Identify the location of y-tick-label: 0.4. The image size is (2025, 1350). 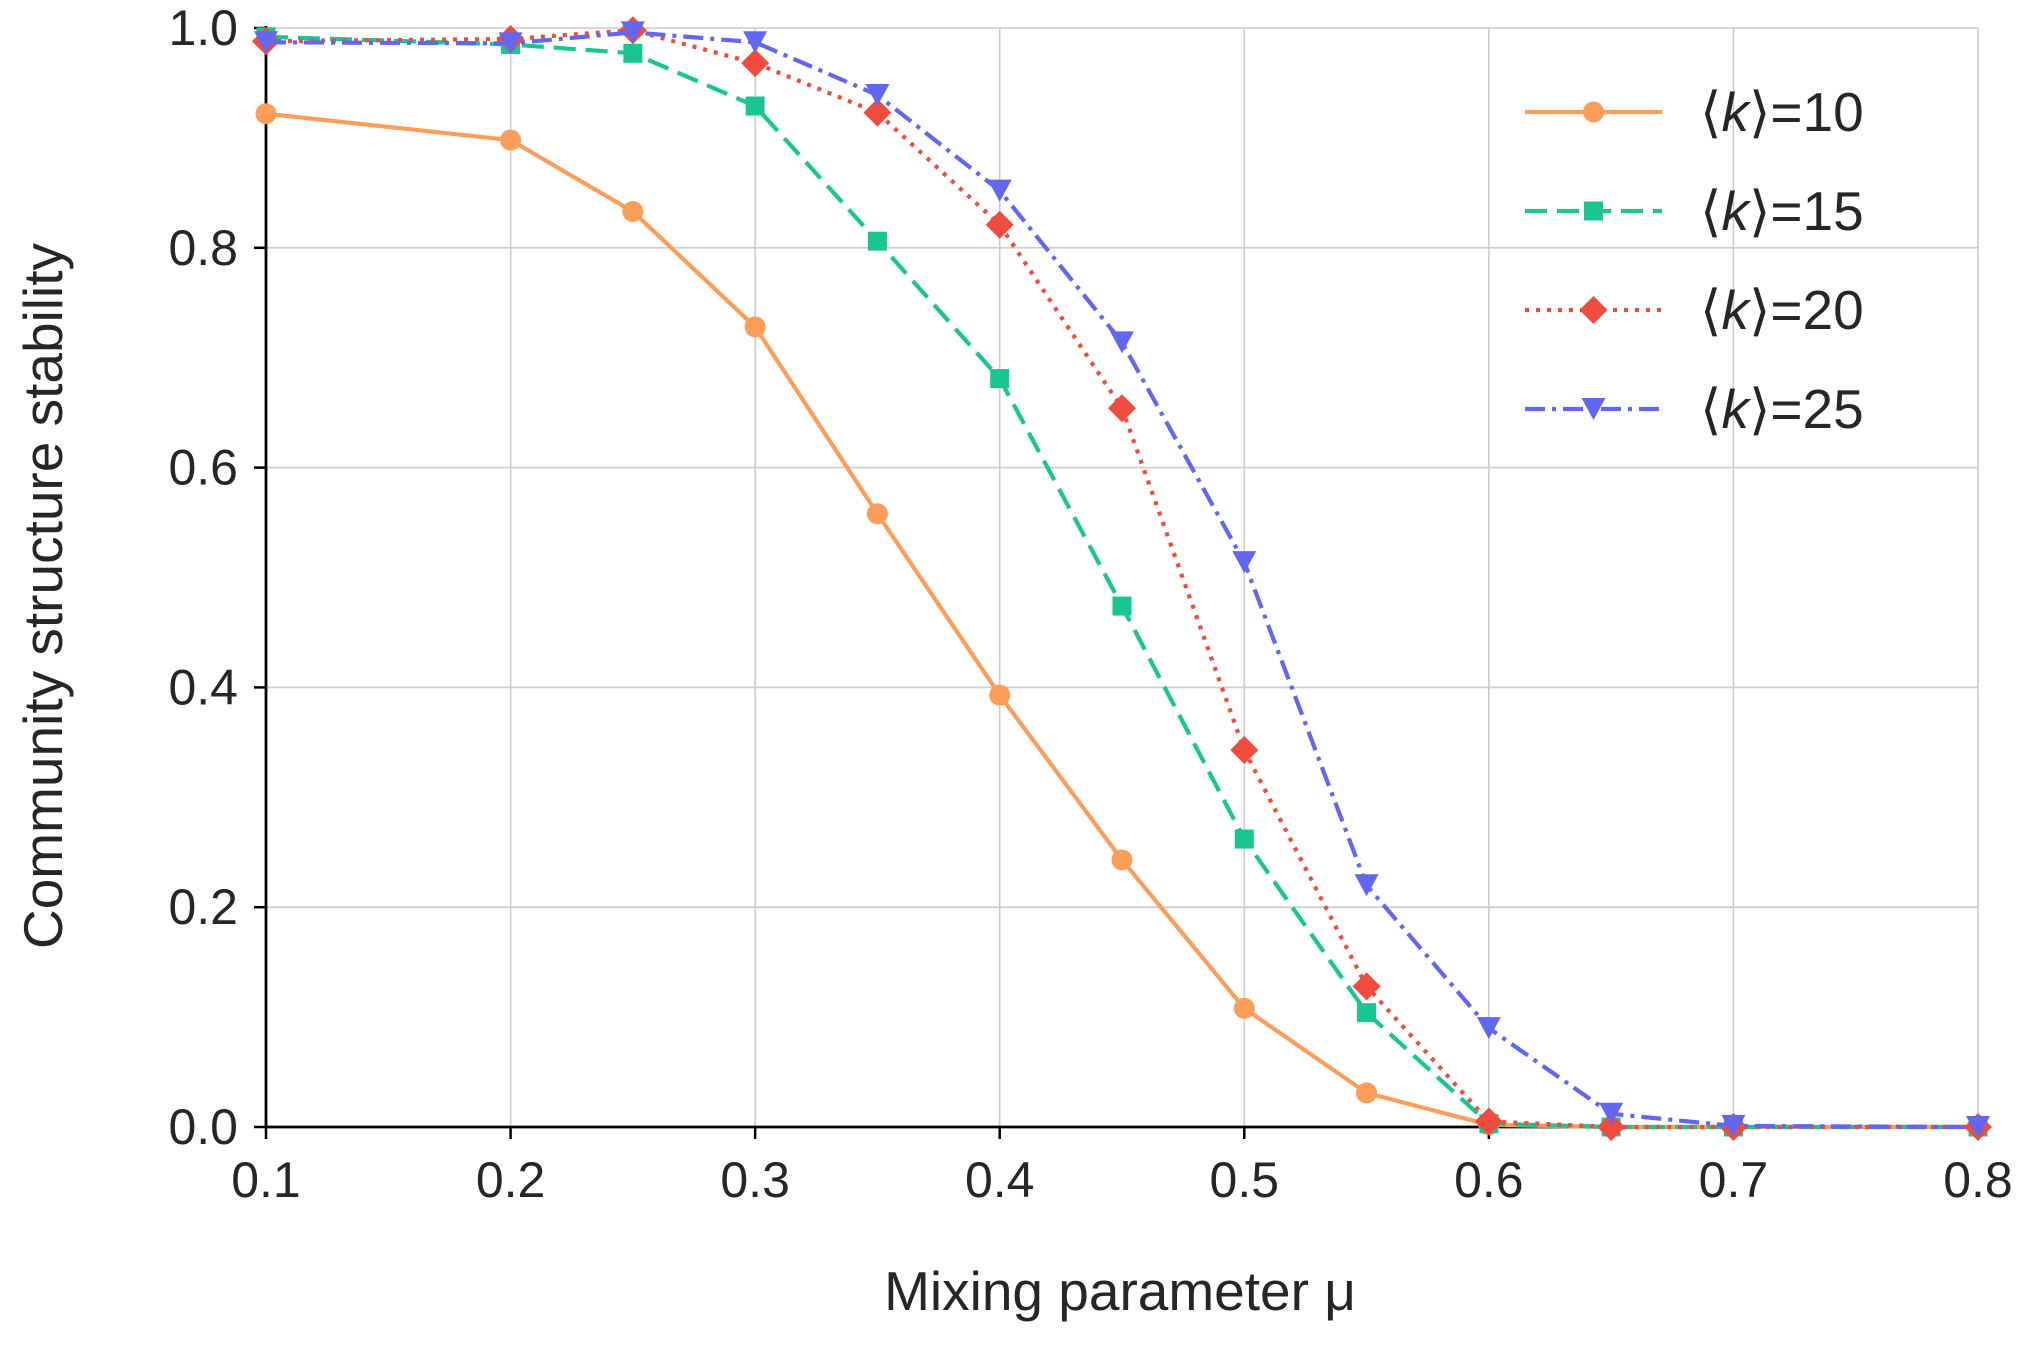
(203, 687).